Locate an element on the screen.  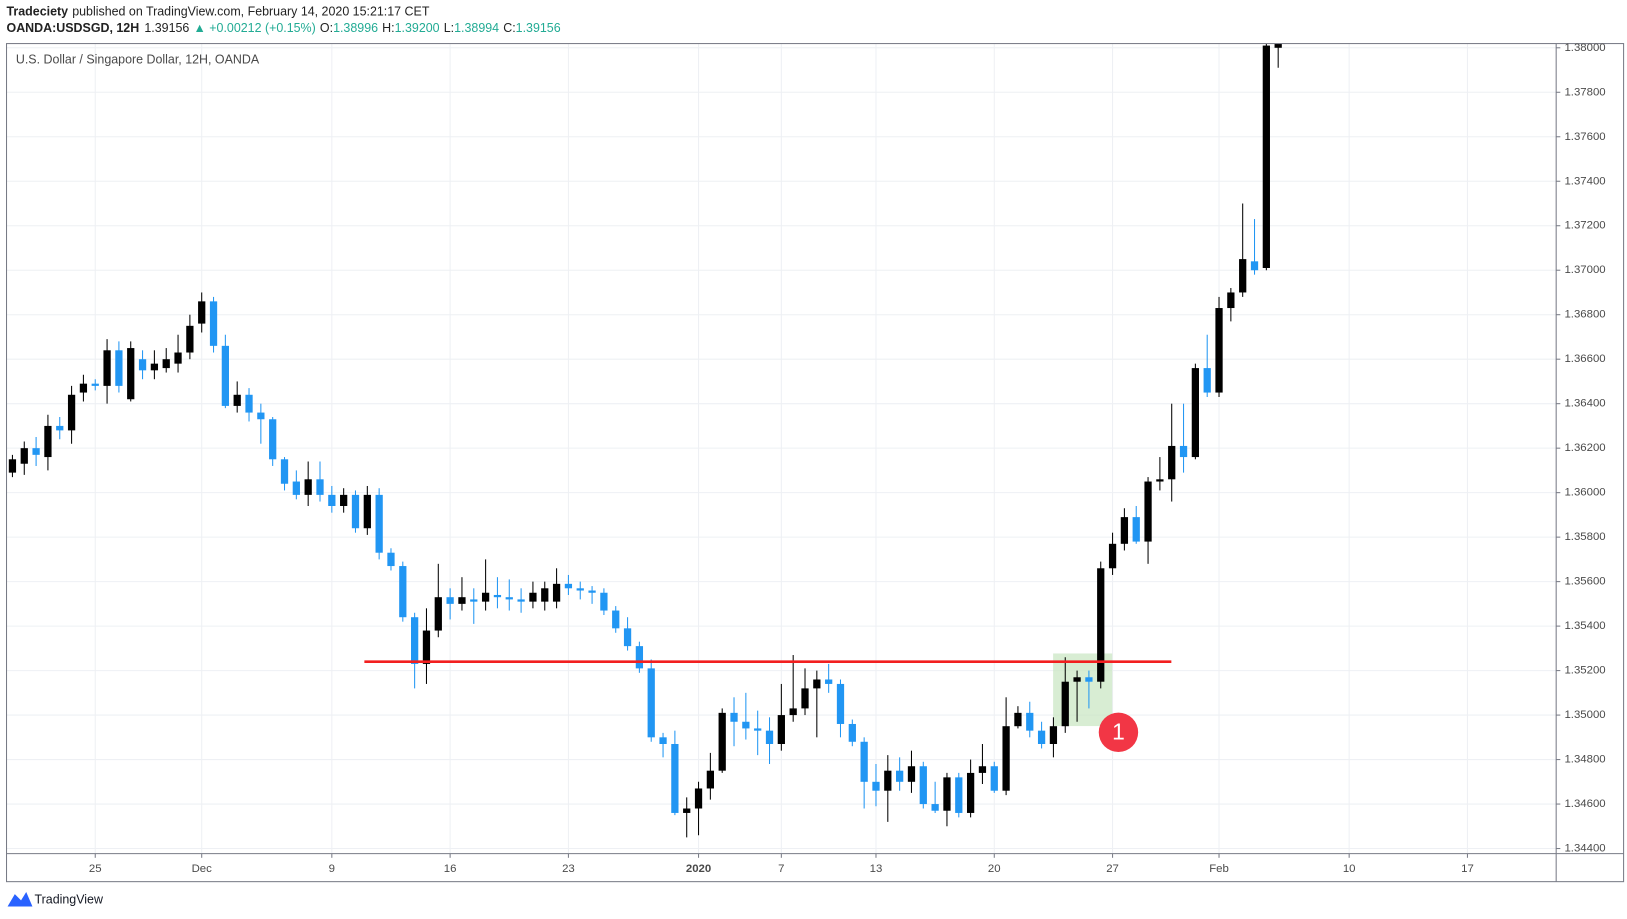
annotation-number: 1 is located at coordinates (1118, 731).